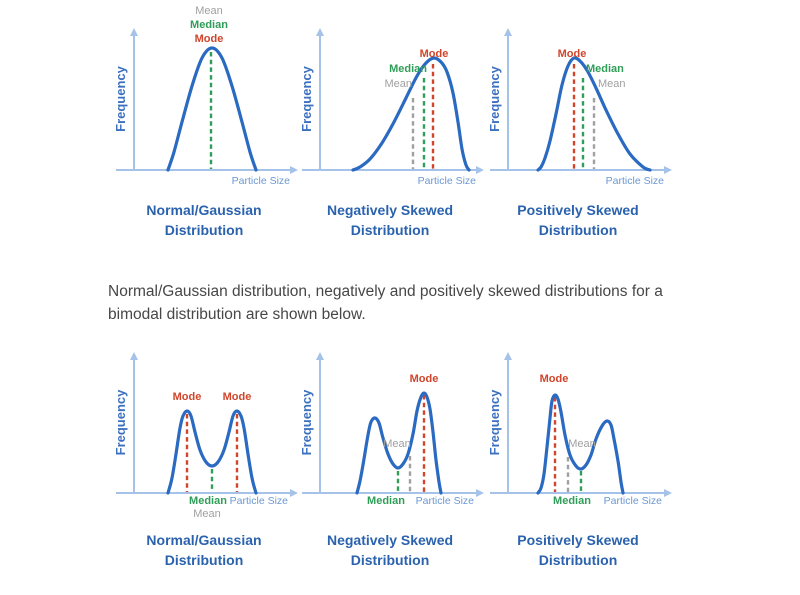  I want to click on chart-normal-gaussian-distribution: Frequency Particle Size Mean Median Mode, so click(205, 96).